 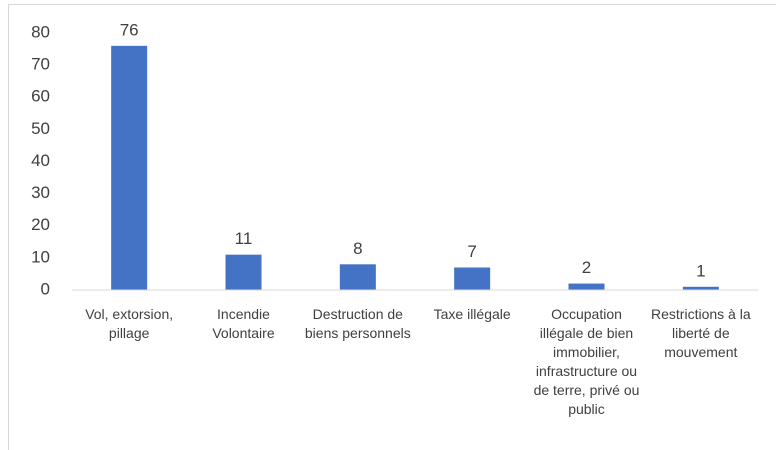 I want to click on x-tick-label: Vol, extorsion, pillage, so click(x=129, y=323).